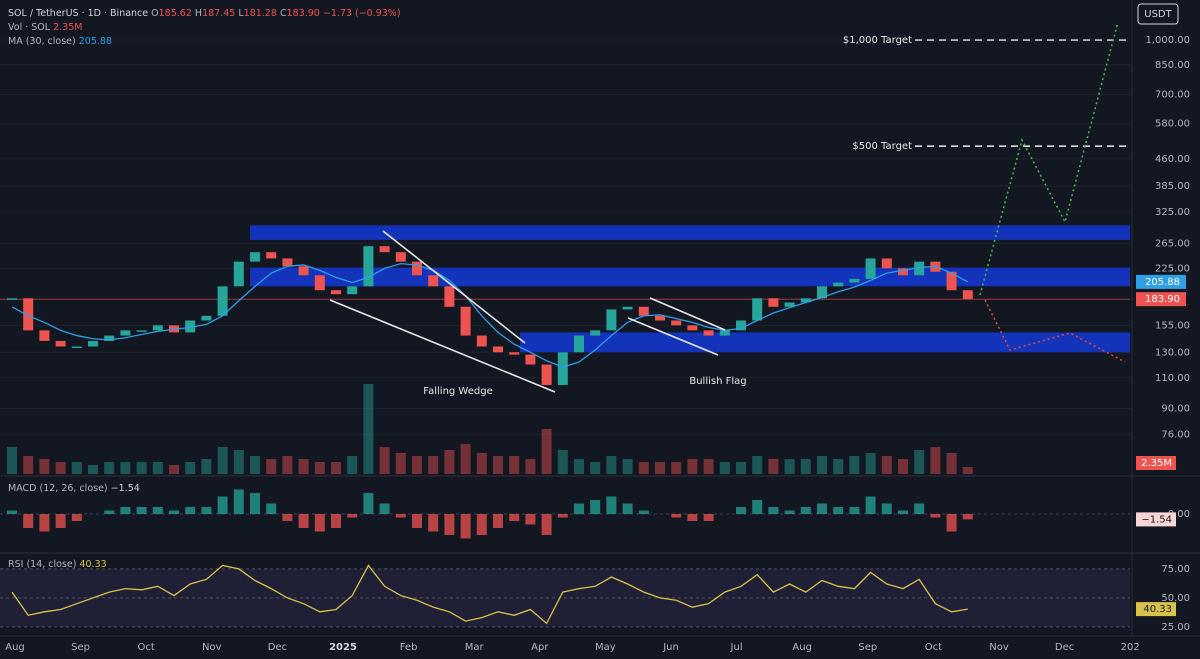 This screenshot has height=659, width=1200. Describe the element at coordinates (1172, 95) in the screenshot. I see `y-tick-label: 700.00` at that location.